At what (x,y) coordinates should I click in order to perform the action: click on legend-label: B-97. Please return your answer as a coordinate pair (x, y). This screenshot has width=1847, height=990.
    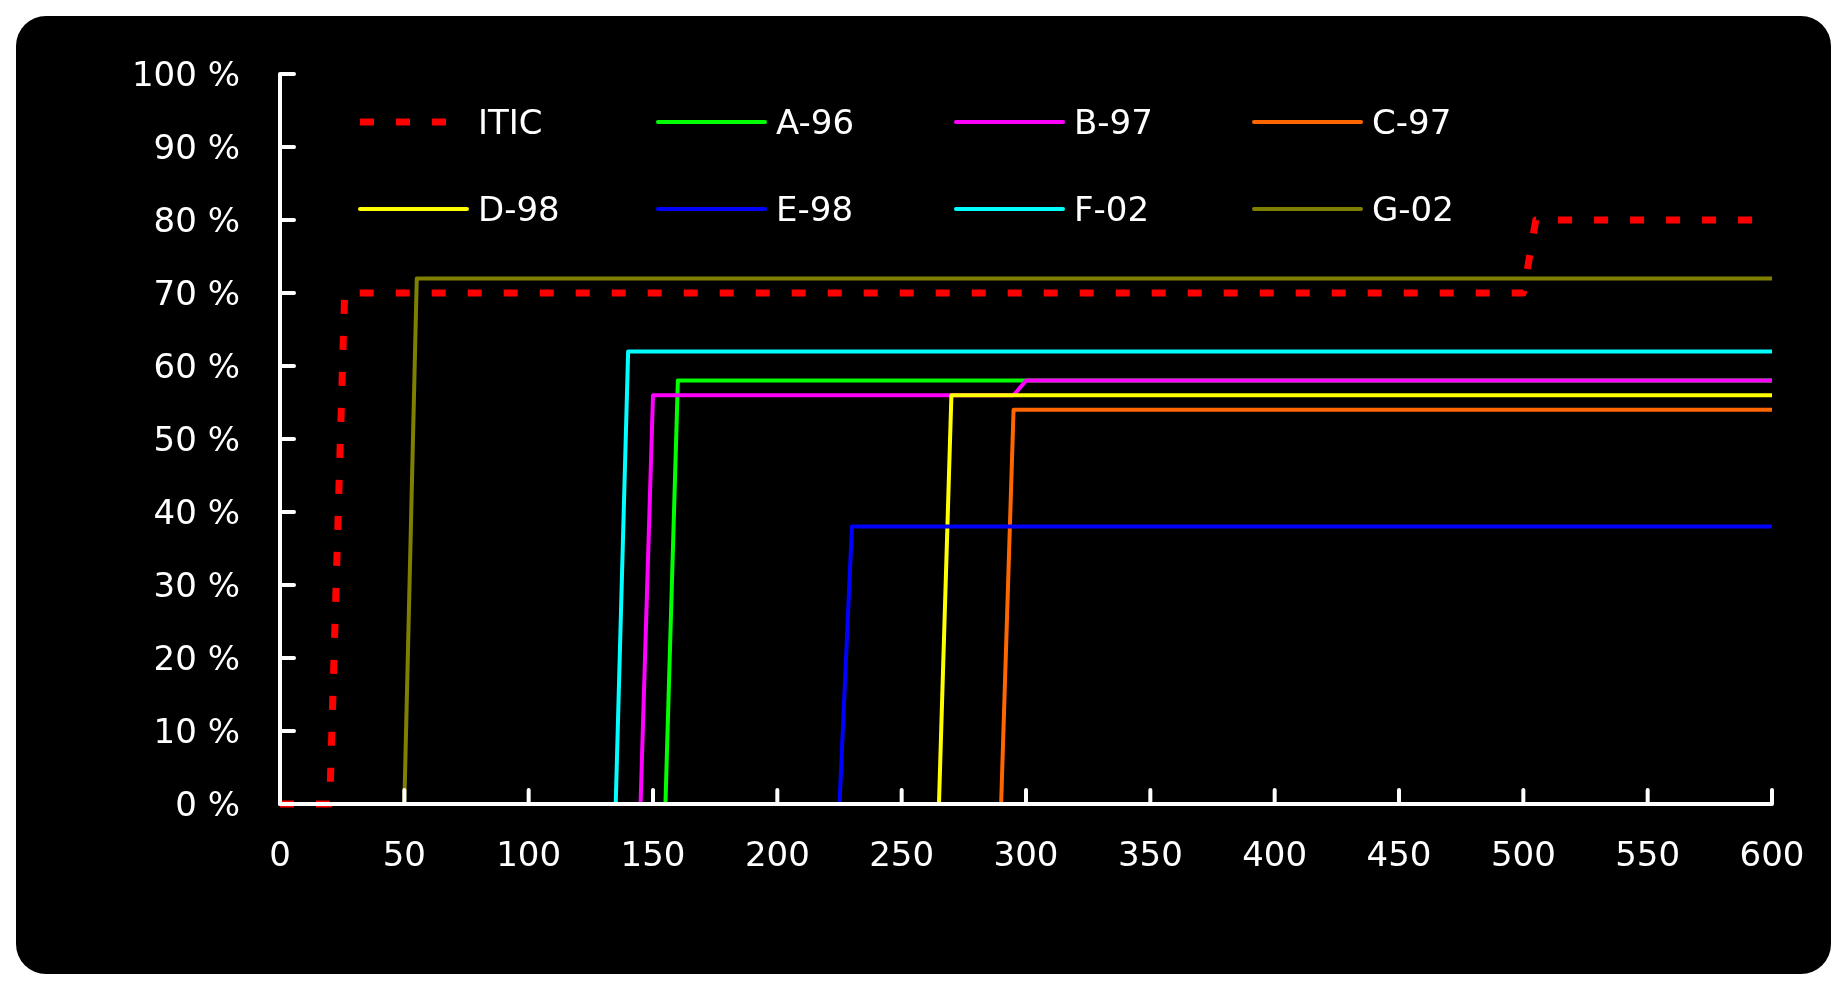
    Looking at the image, I should click on (1113, 121).